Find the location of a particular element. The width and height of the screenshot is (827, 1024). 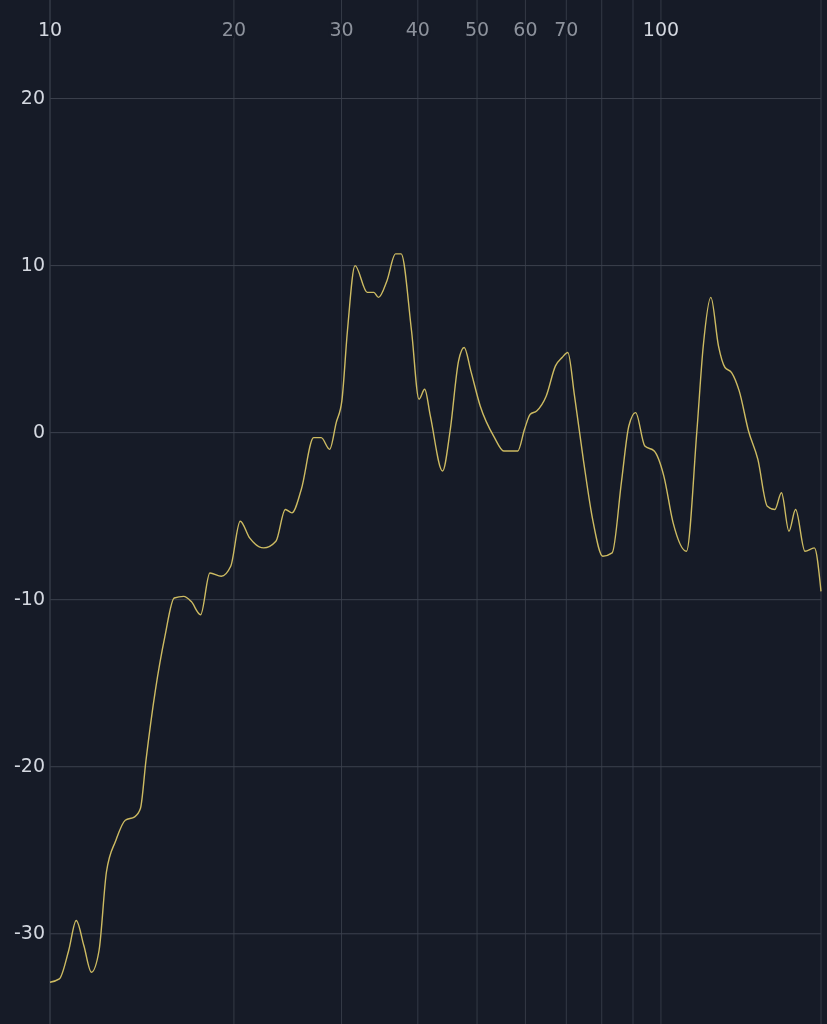

y-tick-label: -30 is located at coordinates (29, 932).